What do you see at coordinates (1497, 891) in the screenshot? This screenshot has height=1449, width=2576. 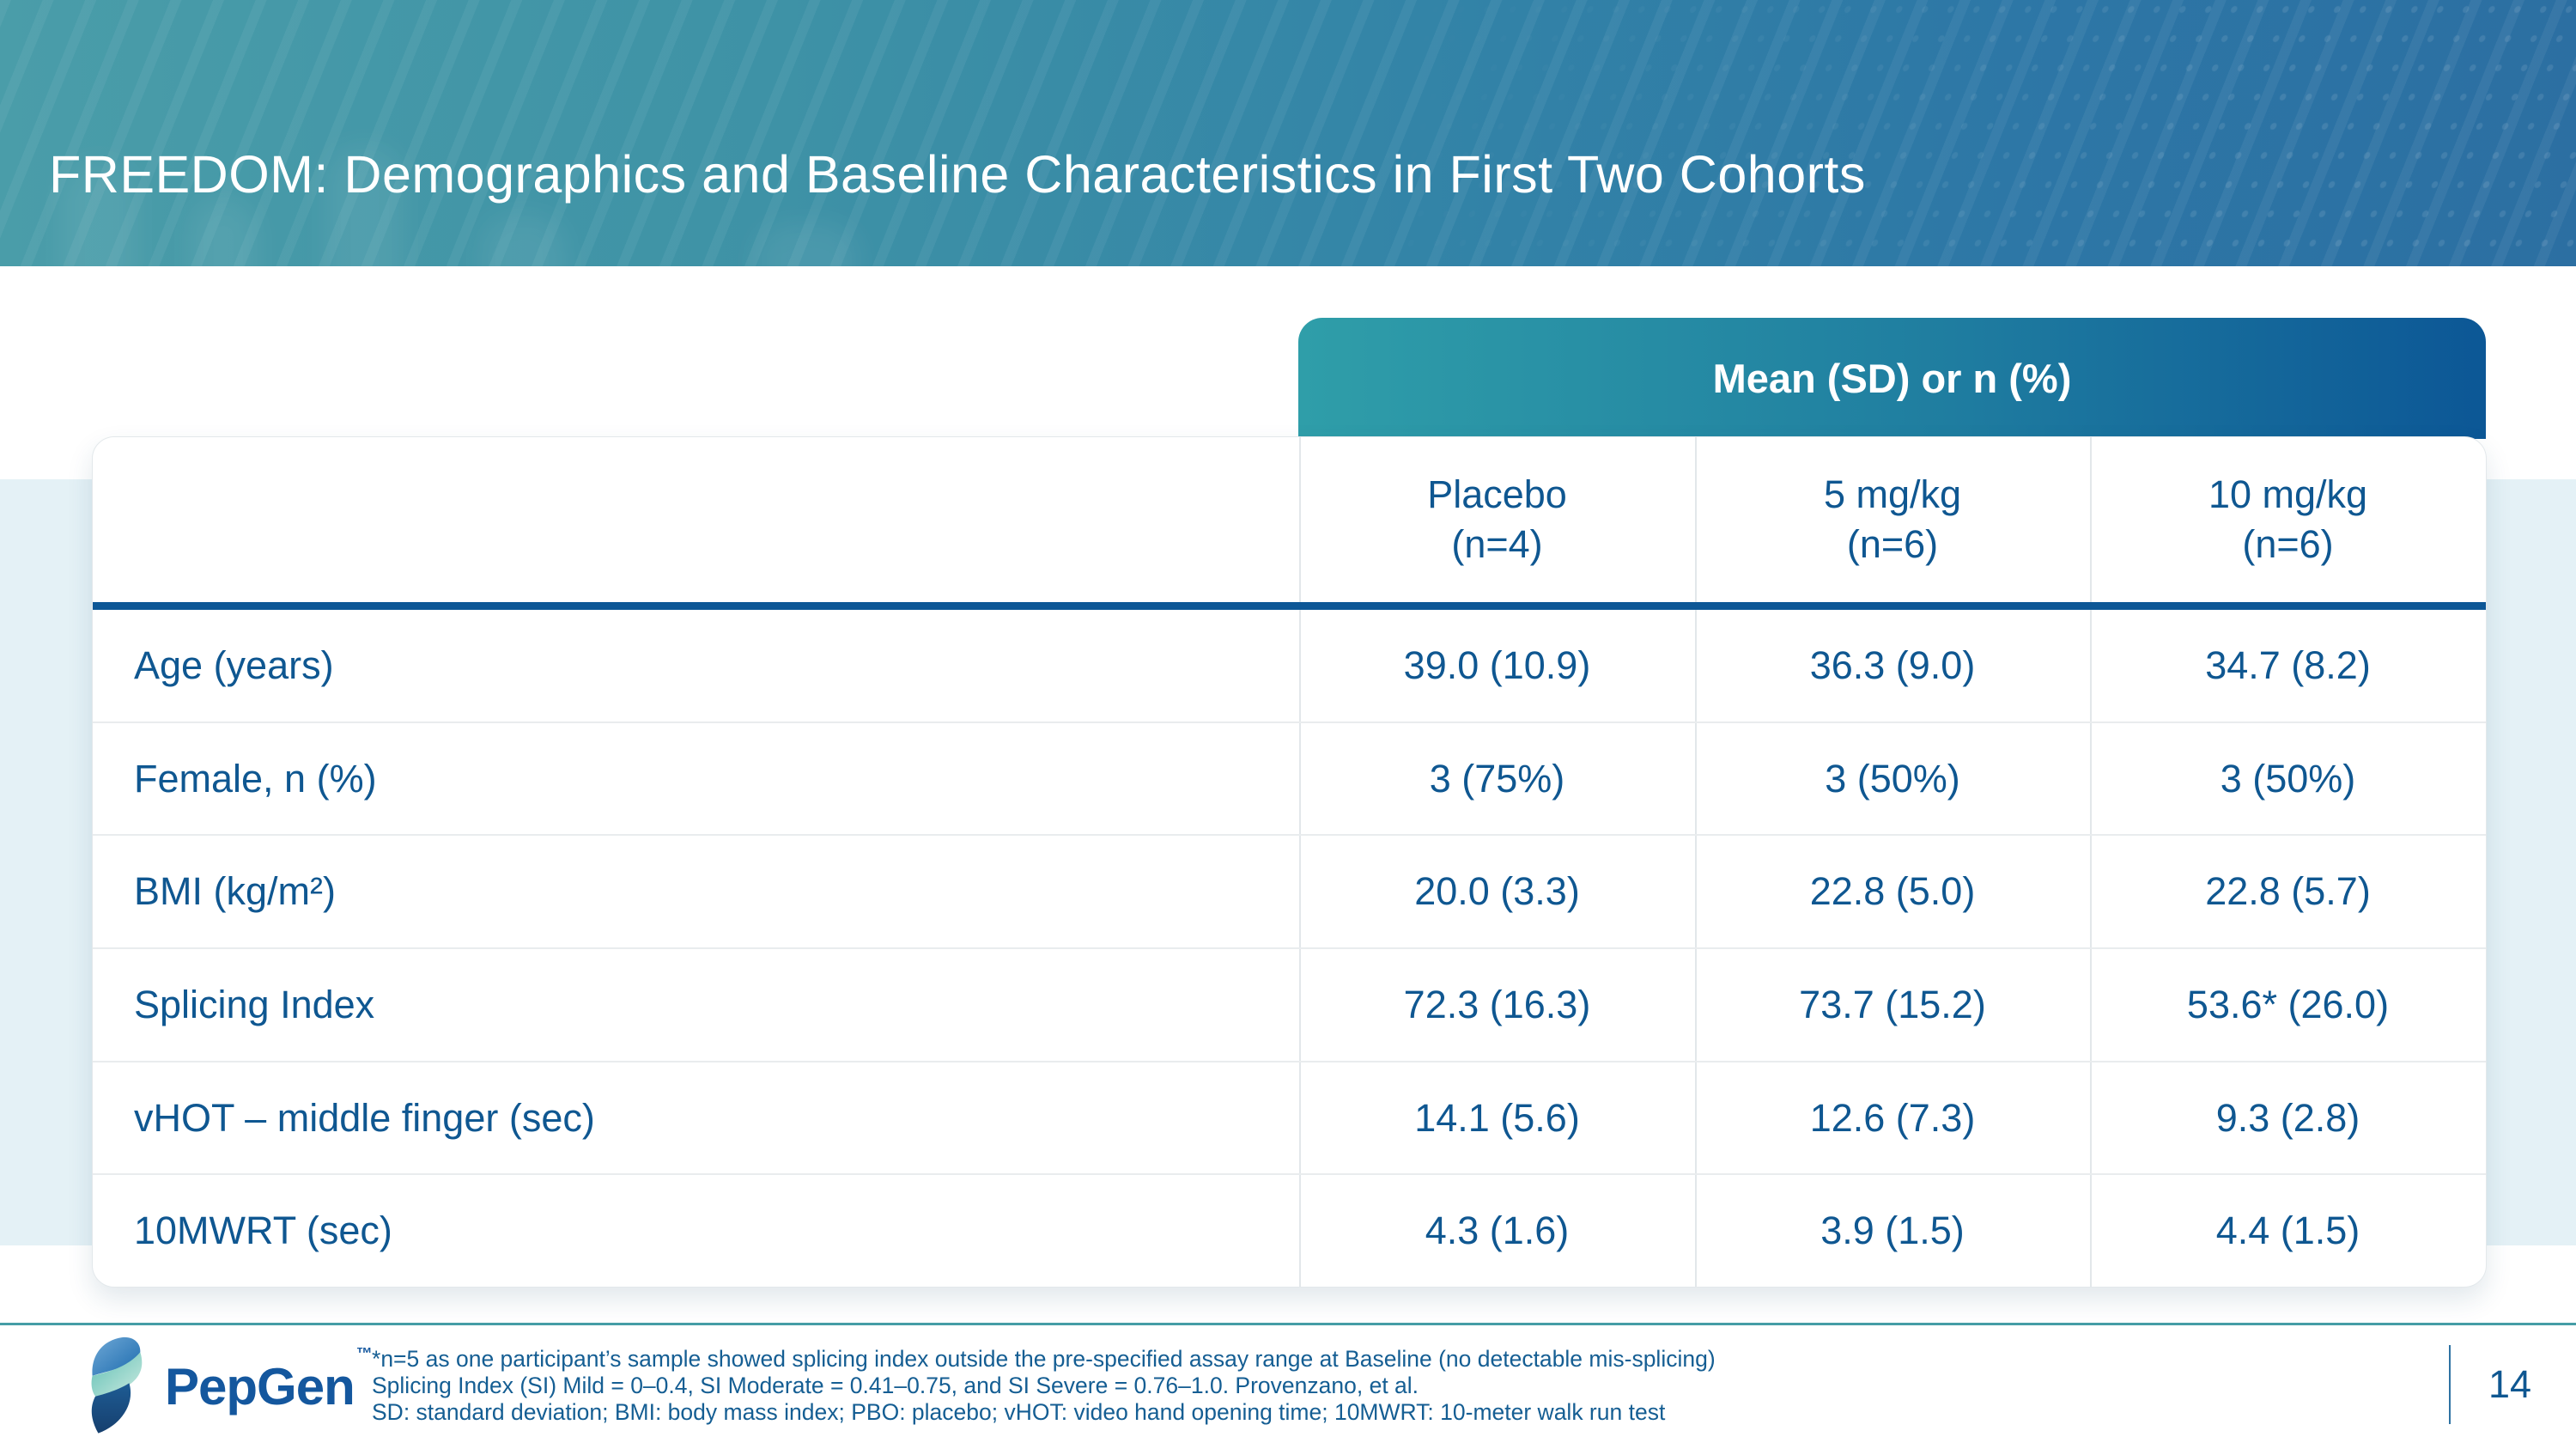 I see `table-cell: 20.0 (3.3)` at bounding box center [1497, 891].